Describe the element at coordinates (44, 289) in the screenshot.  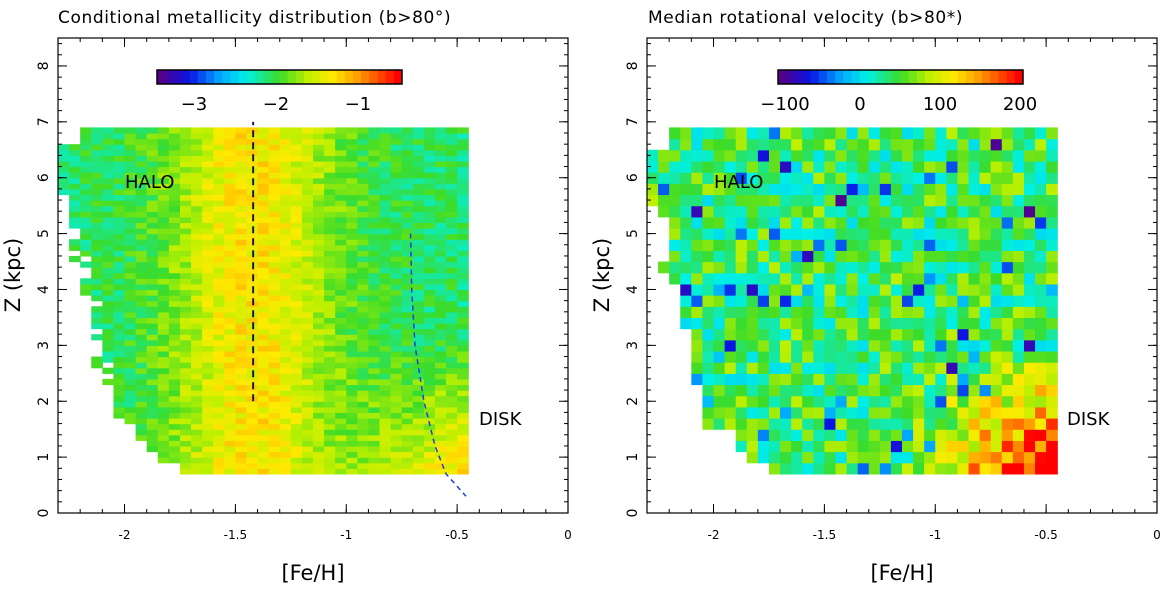
I see `y-tick-label: 4` at that location.